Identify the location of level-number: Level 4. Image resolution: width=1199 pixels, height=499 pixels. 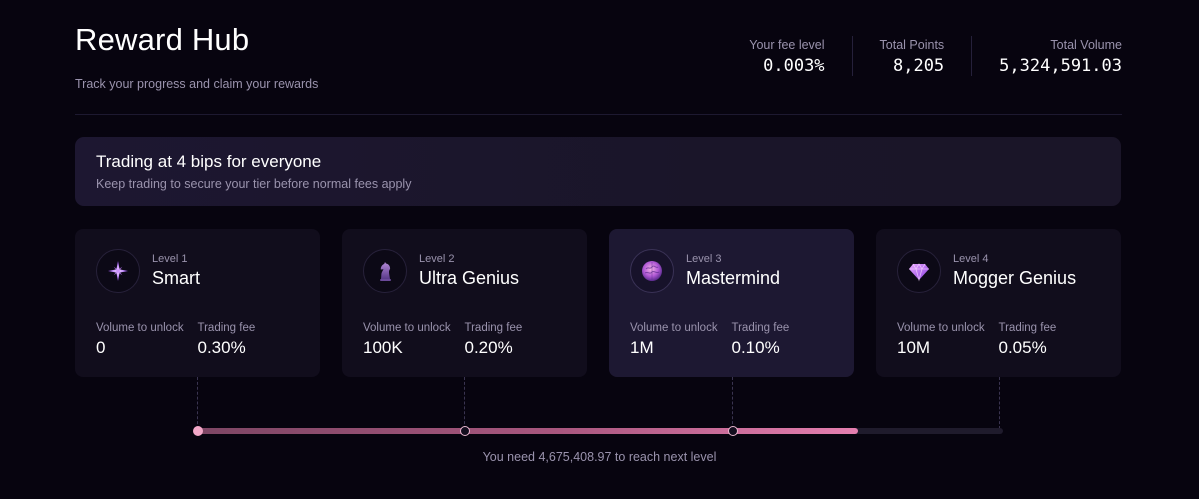
(971, 259).